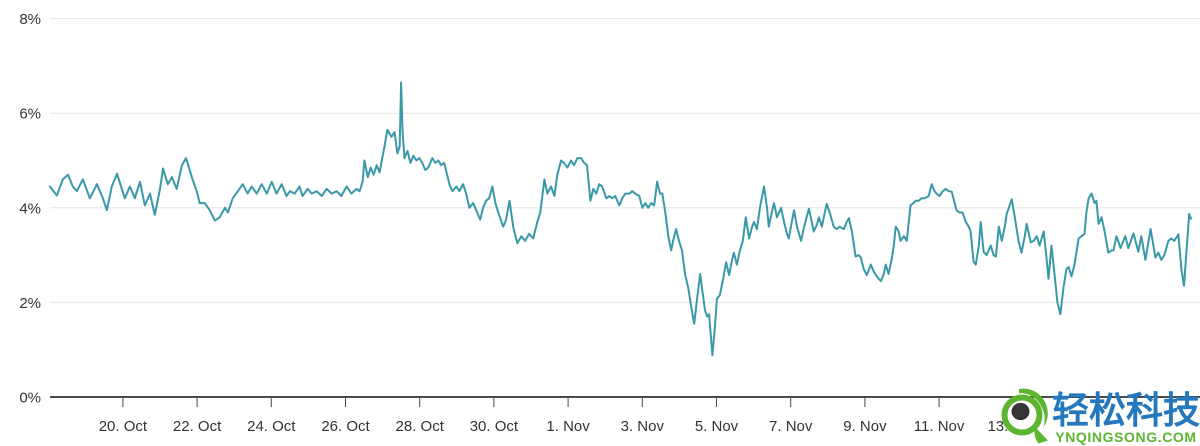  Describe the element at coordinates (345, 426) in the screenshot. I see `x-axis-label: 26. Oct` at that location.